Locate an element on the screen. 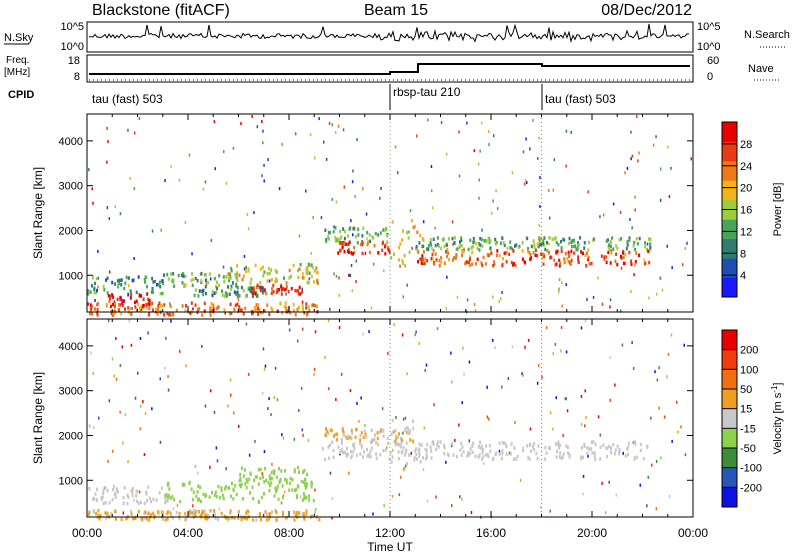 The height and width of the screenshot is (554, 800). noise-right-label: N.Search is located at coordinates (767, 35).